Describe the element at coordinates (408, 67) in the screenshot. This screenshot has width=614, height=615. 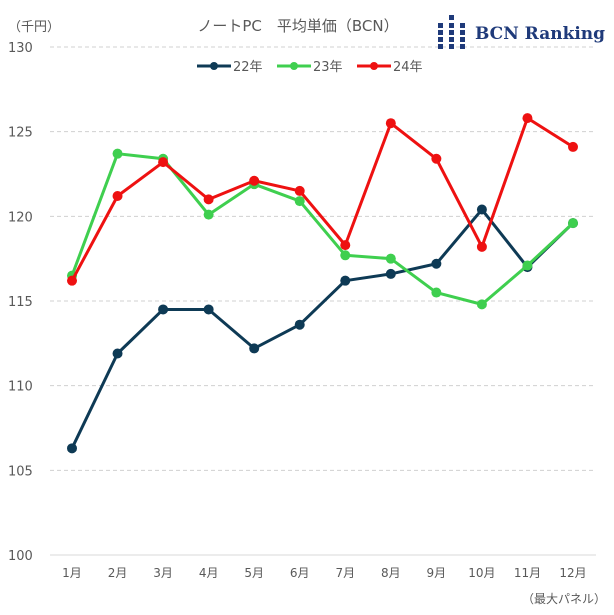
I see `legend-label: 24年` at that location.